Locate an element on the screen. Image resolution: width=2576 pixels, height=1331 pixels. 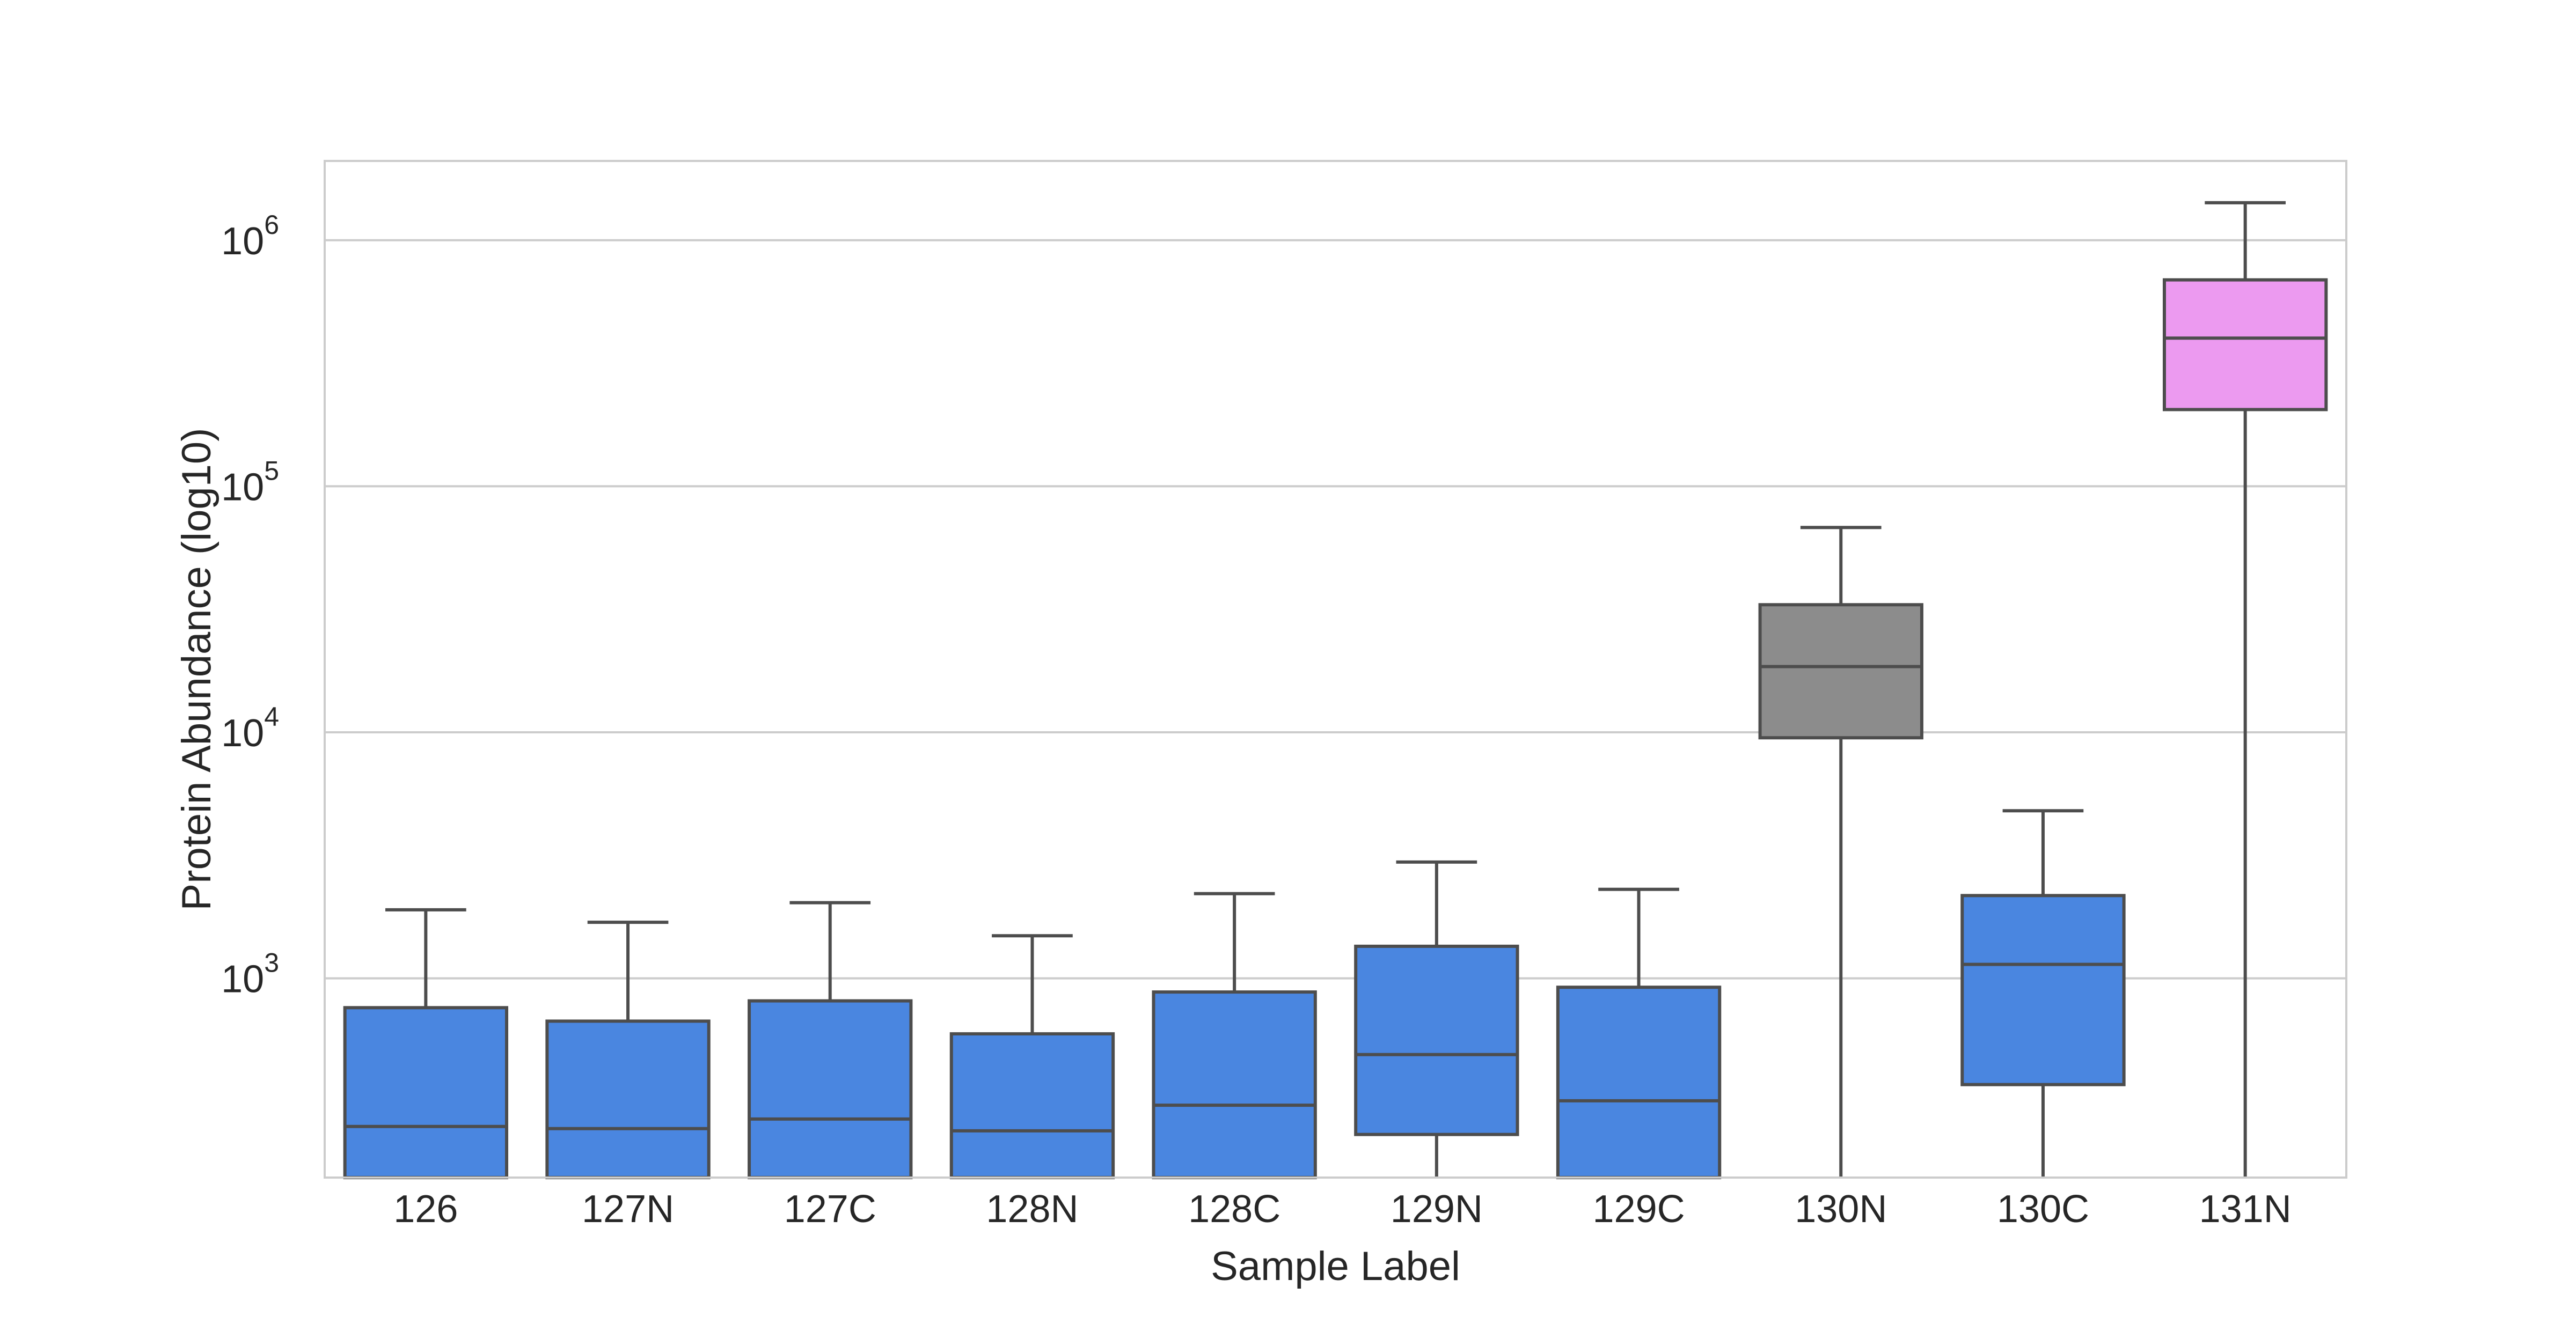
box-129N is located at coordinates (1436, 1019).